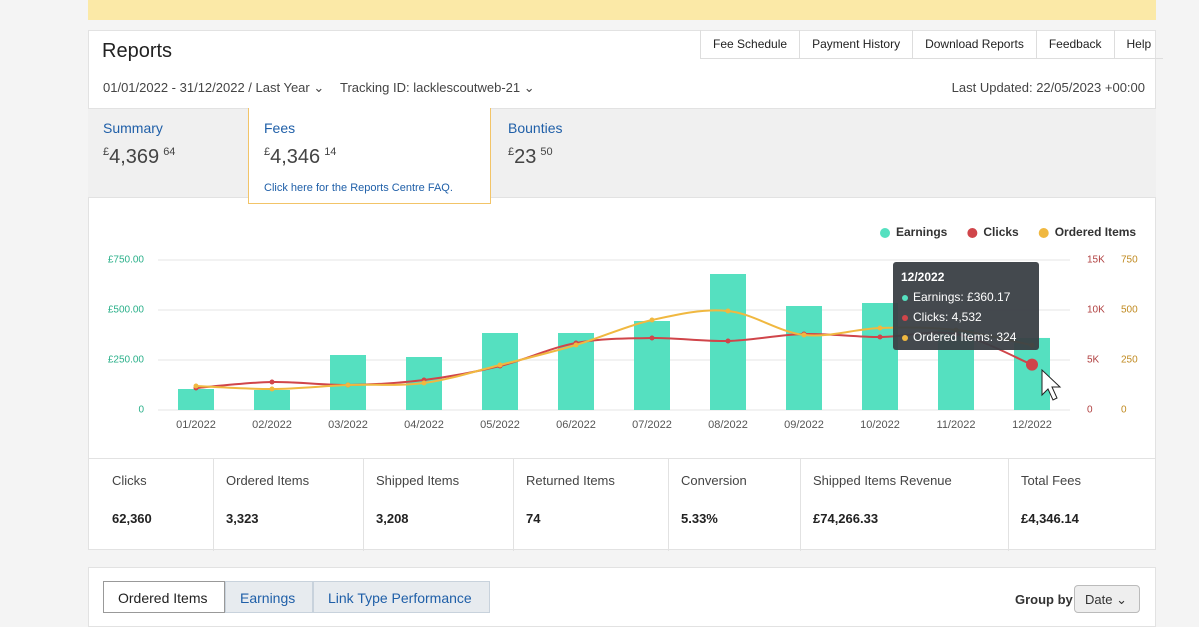 The image size is (1199, 627). What do you see at coordinates (1074, 44) in the screenshot?
I see `tab: Feedback` at bounding box center [1074, 44].